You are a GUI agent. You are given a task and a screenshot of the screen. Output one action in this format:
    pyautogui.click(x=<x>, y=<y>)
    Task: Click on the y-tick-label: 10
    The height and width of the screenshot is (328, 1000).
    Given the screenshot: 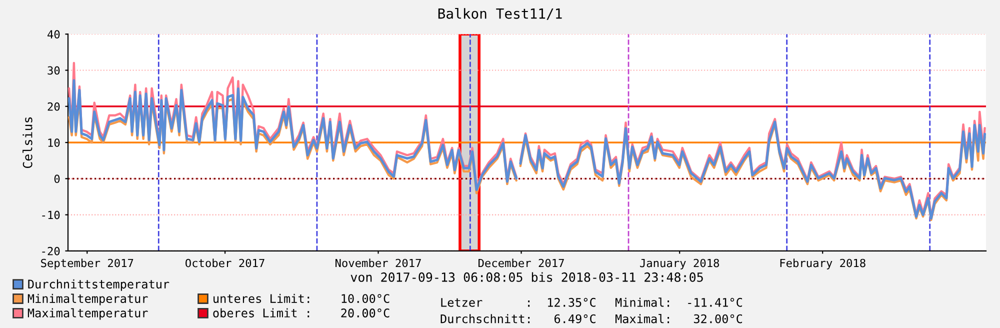 What is the action you would take?
    pyautogui.click(x=54, y=142)
    